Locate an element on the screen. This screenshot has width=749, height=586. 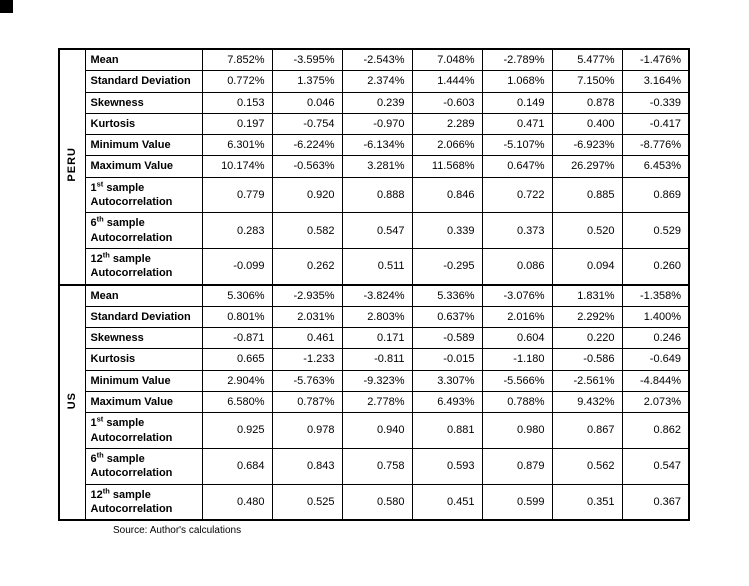
data-cell: 9.432% is located at coordinates (587, 402).